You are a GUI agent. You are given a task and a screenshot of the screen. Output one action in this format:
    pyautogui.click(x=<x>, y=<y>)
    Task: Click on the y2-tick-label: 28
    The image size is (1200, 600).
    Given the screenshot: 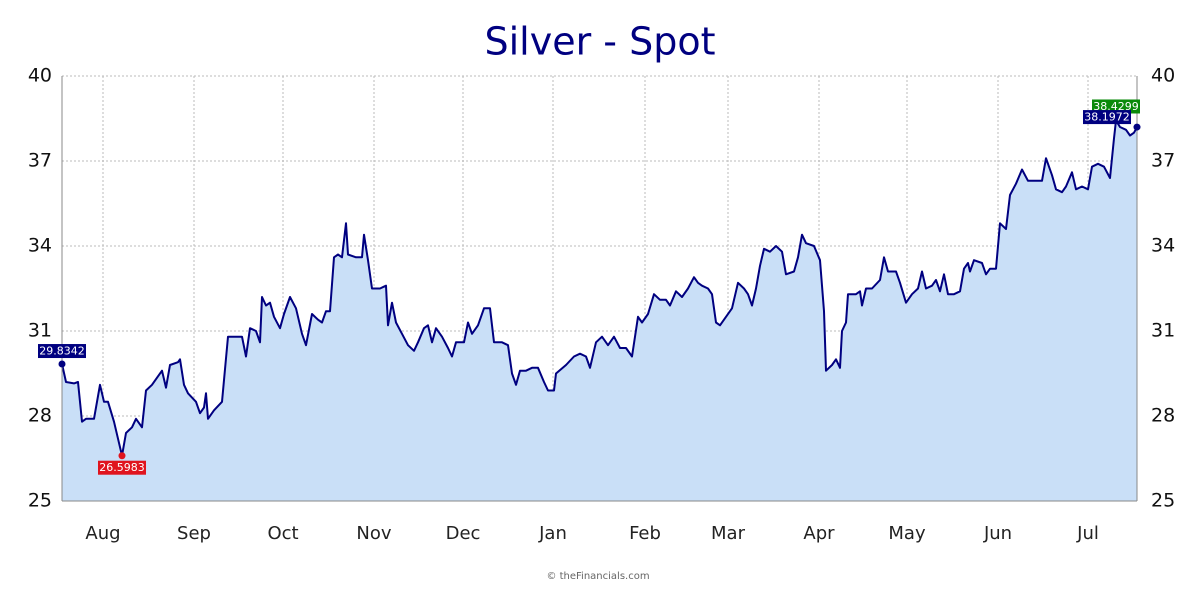 What is the action you would take?
    pyautogui.click(x=1163, y=416)
    